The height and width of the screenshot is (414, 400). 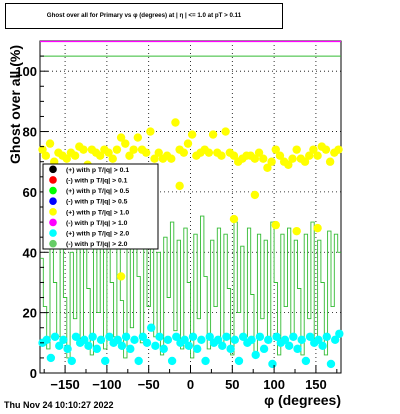 I want to click on y-tick-label: 0, so click(x=33, y=373).